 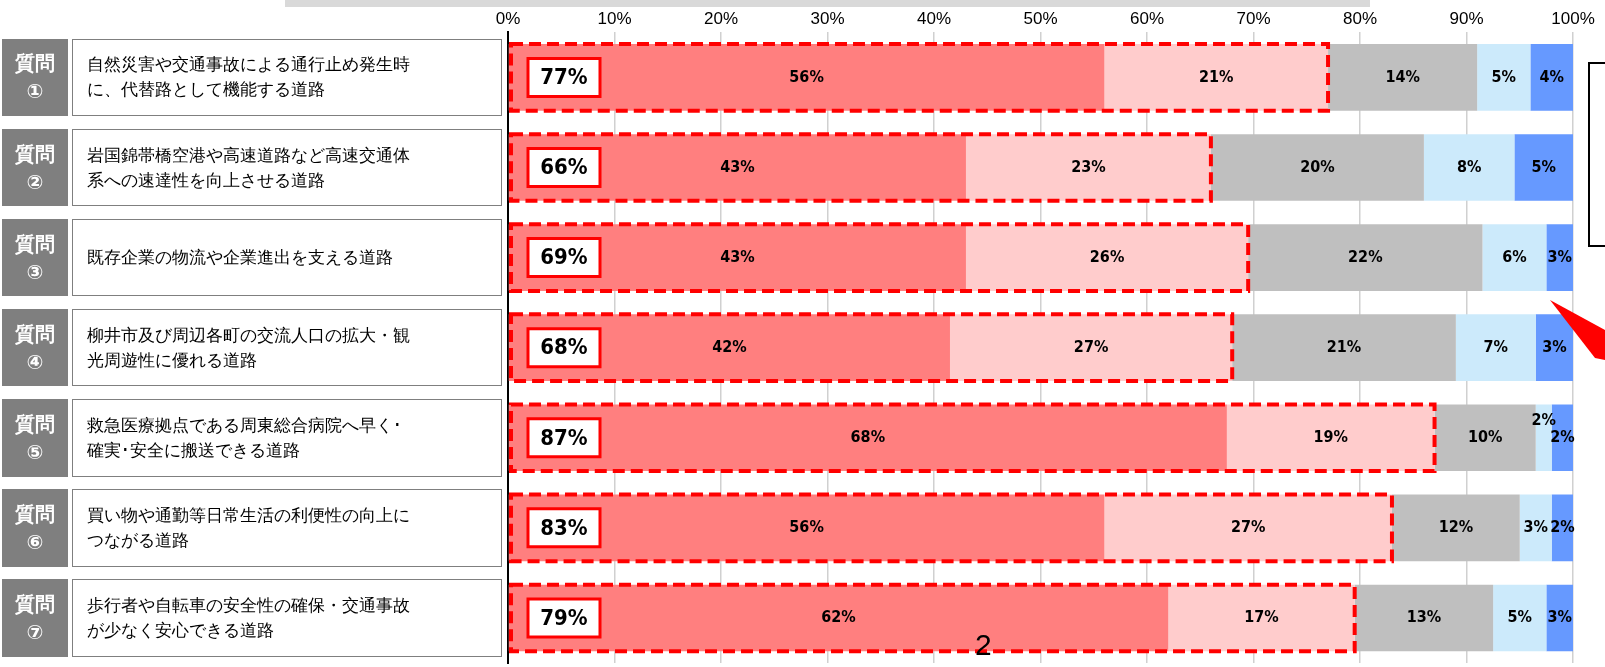 What do you see at coordinates (212, 167) in the screenshot?
I see `category-label: 質問② 岩国錦帯橋空港や高速道路など高速交通体系への速達性を向上させる道路` at bounding box center [212, 167].